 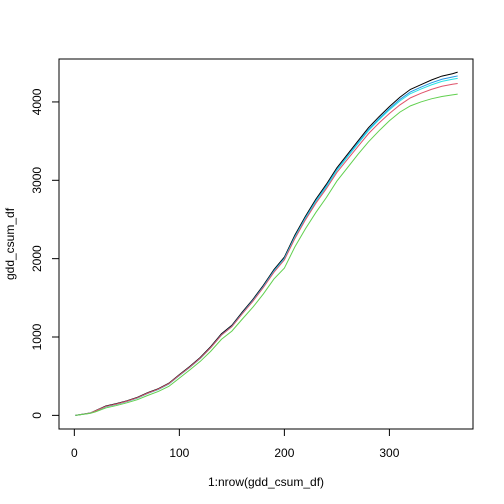 I want to click on y-tick-label: 0, so click(x=37, y=415).